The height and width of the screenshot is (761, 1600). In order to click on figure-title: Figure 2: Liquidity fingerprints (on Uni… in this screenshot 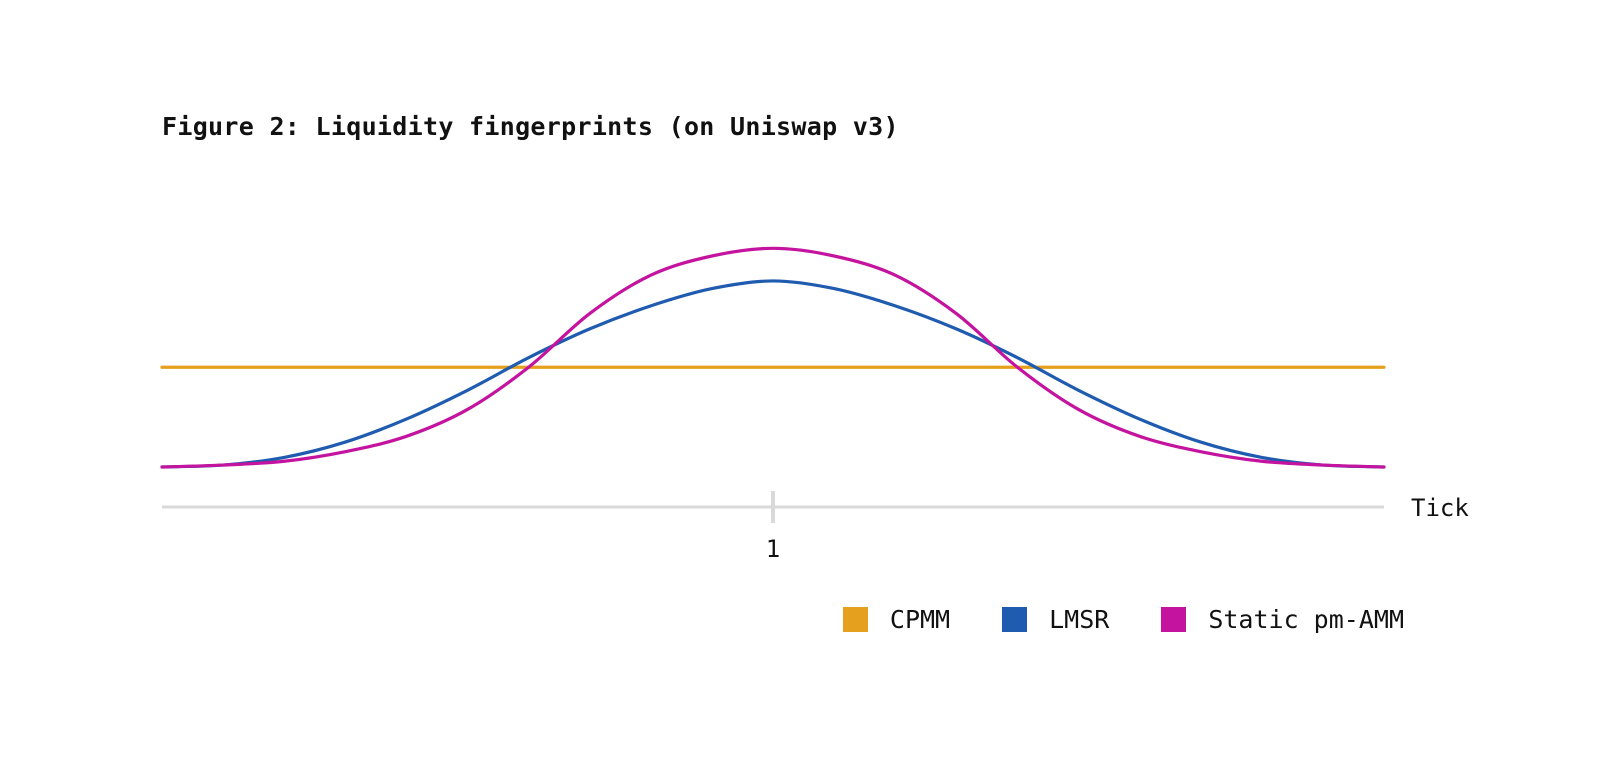, I will do `click(530, 126)`.